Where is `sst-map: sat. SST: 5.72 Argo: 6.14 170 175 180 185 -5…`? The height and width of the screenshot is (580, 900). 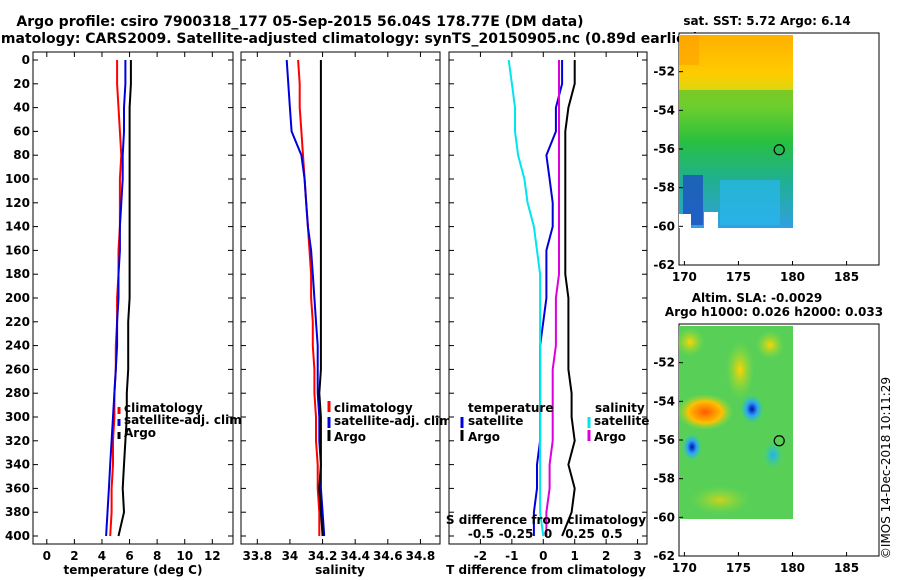
sst-map: sat. SST: 5.72 Argo: 6.14 170 175 180 185 -5… is located at coordinates (766, 149).